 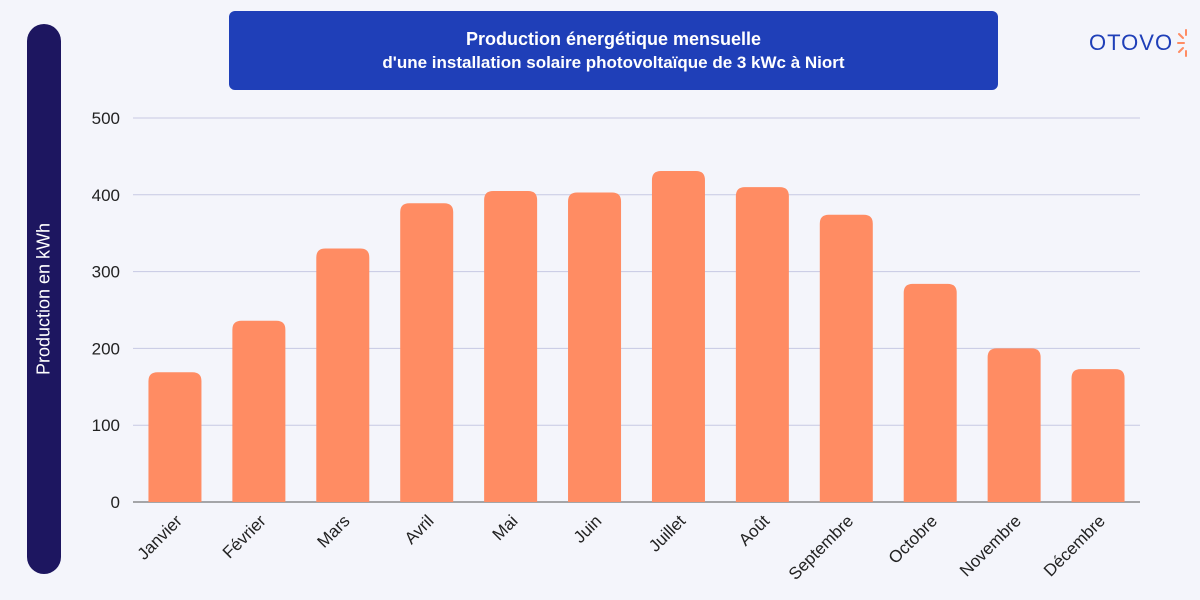 What do you see at coordinates (821, 547) in the screenshot?
I see `x-tick-label: Septembre` at bounding box center [821, 547].